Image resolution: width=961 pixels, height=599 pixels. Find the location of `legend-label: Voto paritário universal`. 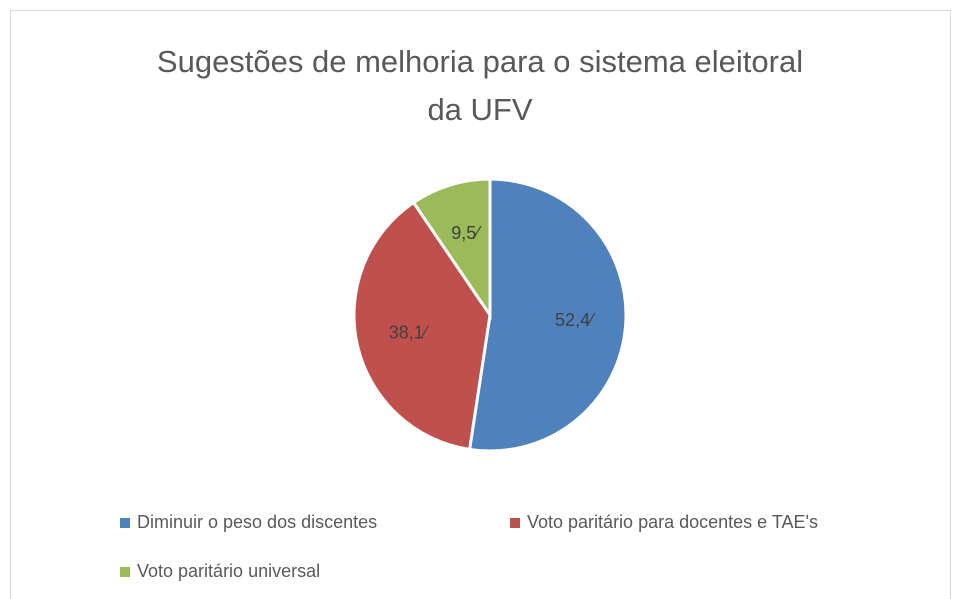

legend-label: Voto paritário universal is located at coordinates (228, 571).